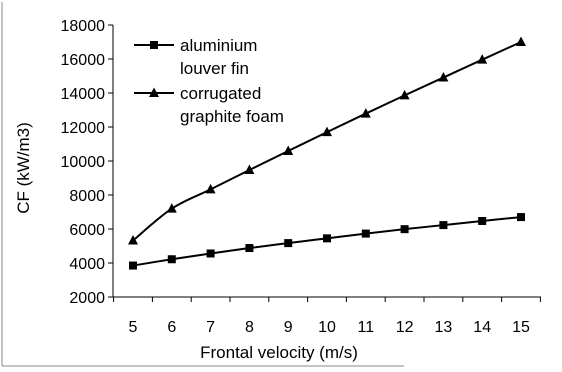 The width and height of the screenshot is (562, 372). Describe the element at coordinates (521, 327) in the screenshot. I see `x-tick-label: 15` at that location.